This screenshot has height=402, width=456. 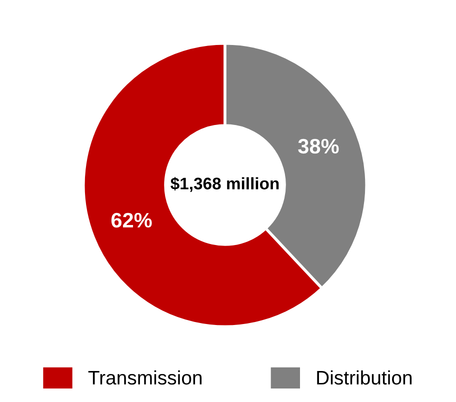 What do you see at coordinates (145, 377) in the screenshot?
I see `legend-label: Transmission` at bounding box center [145, 377].